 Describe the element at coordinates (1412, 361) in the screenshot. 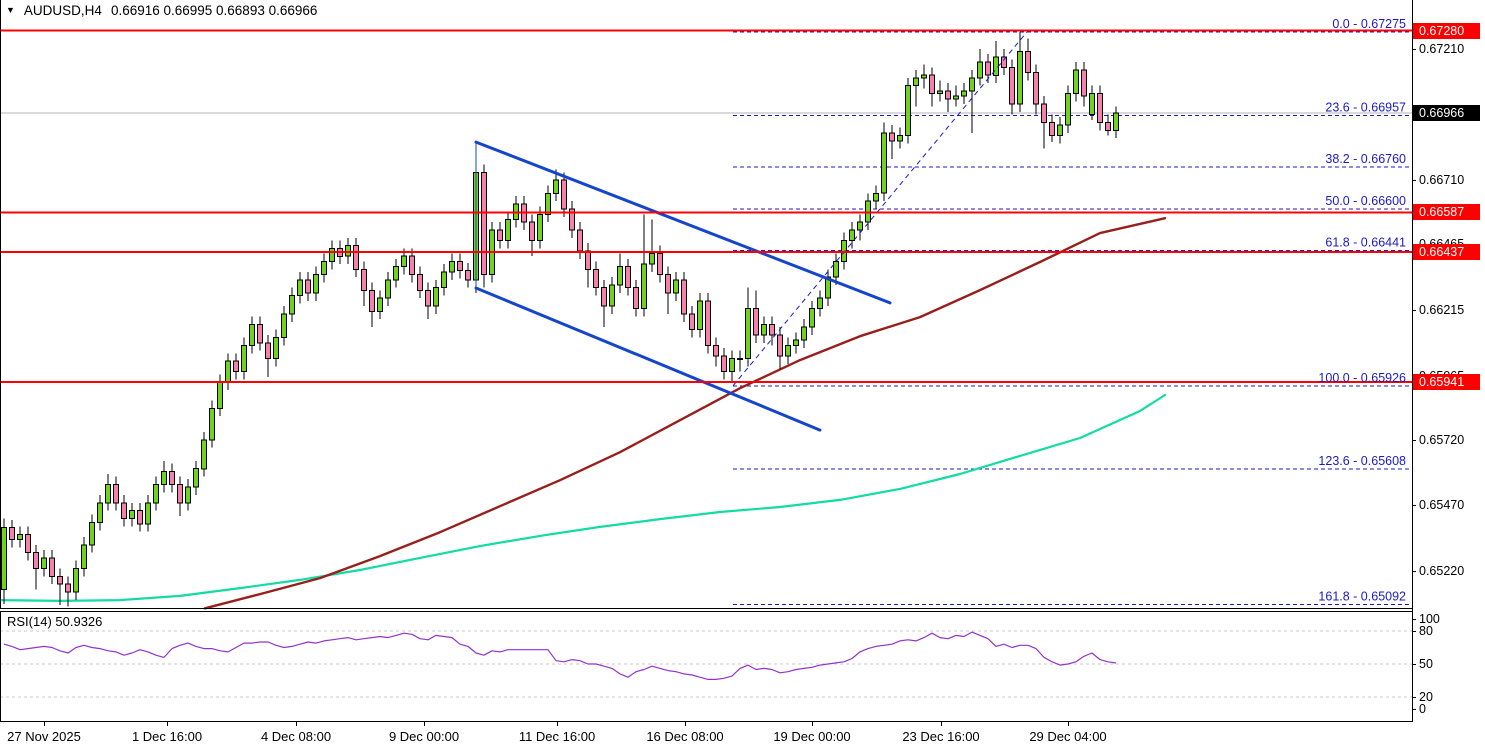

I see `price-axis-separator` at that location.